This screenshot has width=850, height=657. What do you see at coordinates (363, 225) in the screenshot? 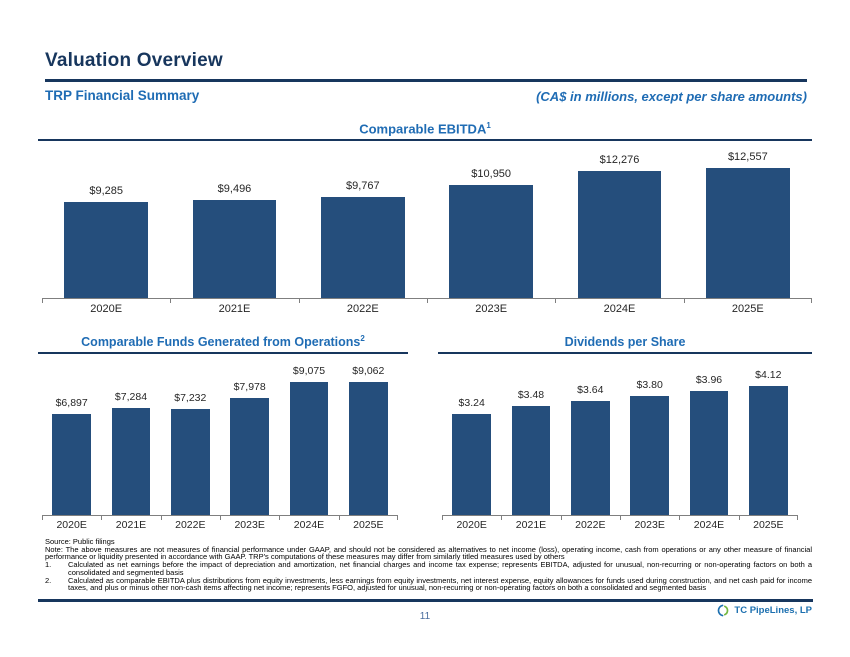
I see `bar-slot-2022E: $9,767` at bounding box center [363, 225].